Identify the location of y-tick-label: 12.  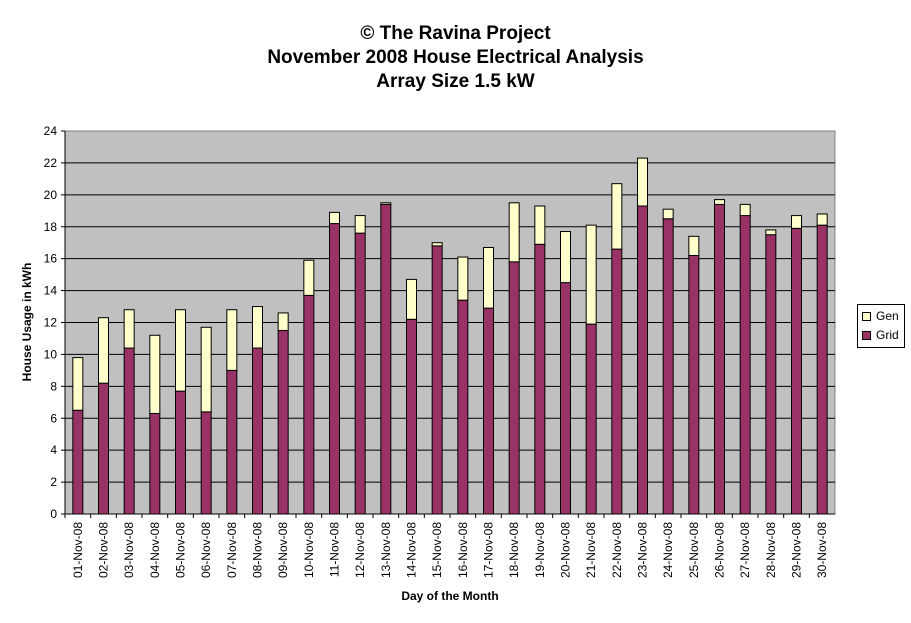
(51, 323).